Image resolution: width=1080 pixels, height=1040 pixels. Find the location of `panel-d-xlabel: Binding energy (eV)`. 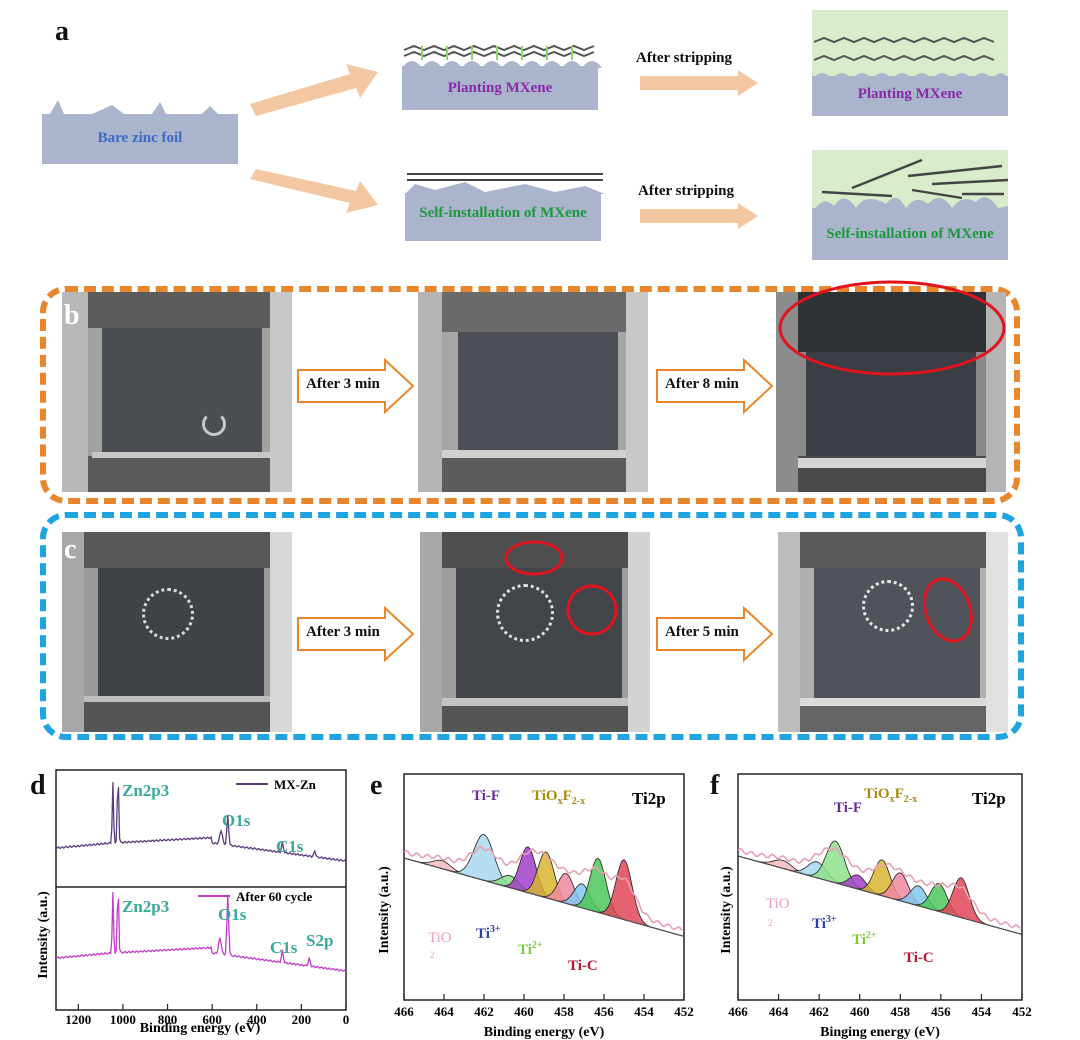

panel-d-xlabel: Binding energy (eV) is located at coordinates (200, 1028).